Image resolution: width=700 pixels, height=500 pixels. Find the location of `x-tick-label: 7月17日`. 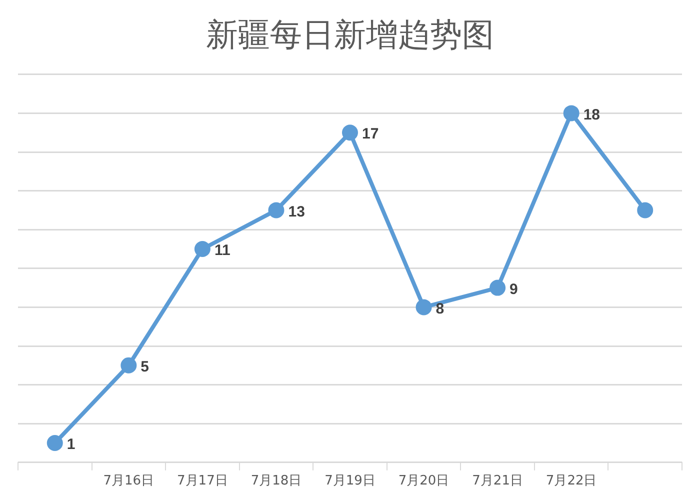

x-tick-label: 7月17日 is located at coordinates (202, 481).